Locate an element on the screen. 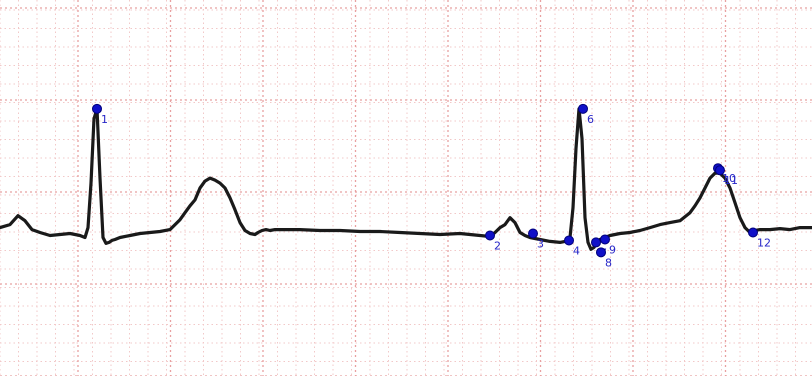 The image size is (812, 376). annotation-label: 1 is located at coordinates (104, 119).